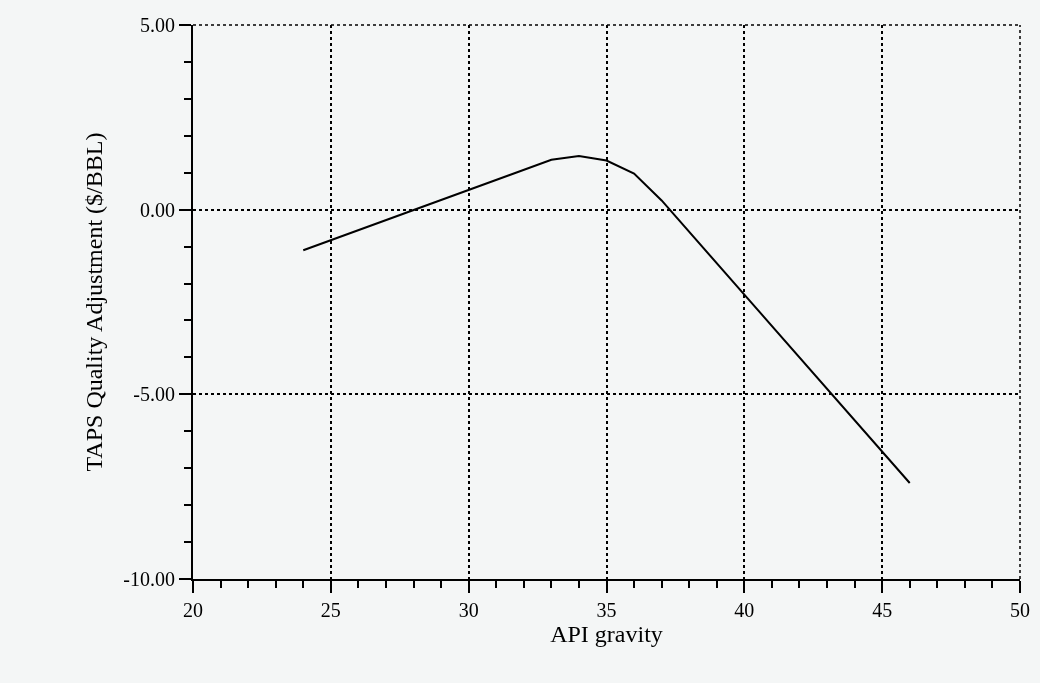  Describe the element at coordinates (606, 610) in the screenshot. I see `x-tick-label: 35` at that location.